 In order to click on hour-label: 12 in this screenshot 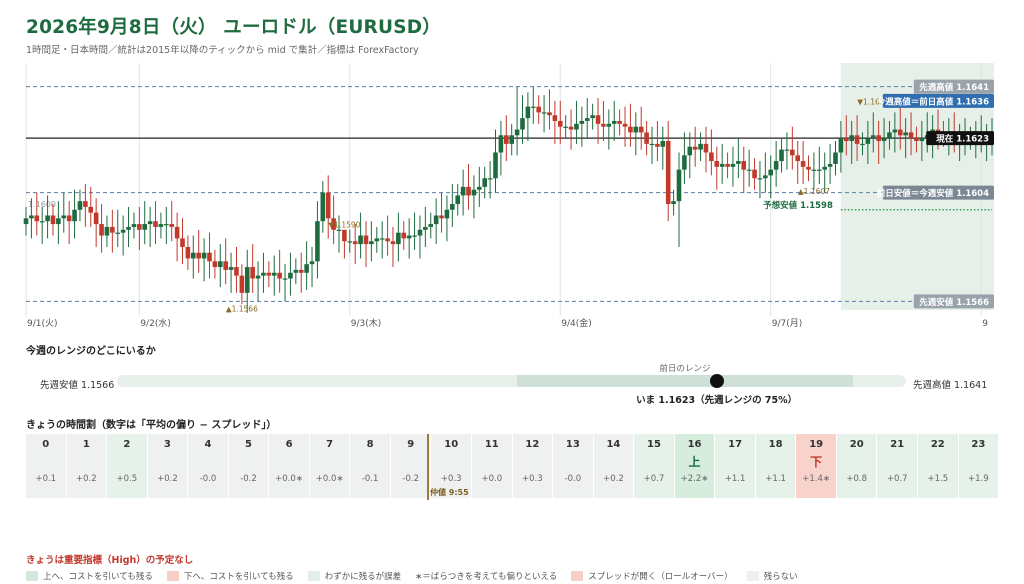, I will do `click(532, 444)`.